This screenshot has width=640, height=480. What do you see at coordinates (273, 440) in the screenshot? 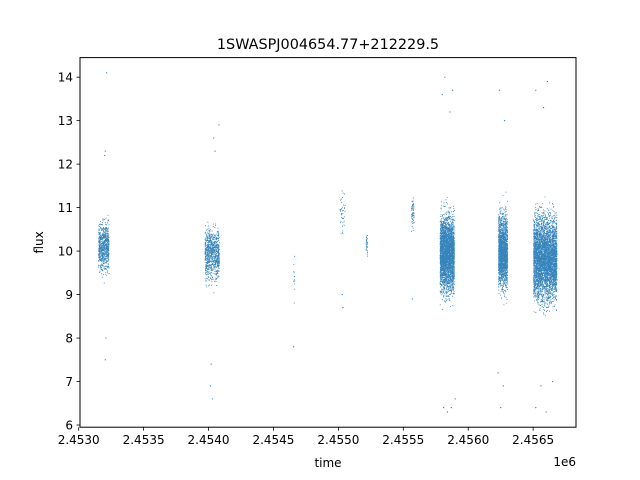
I see `x-tick-label: 2.4545` at bounding box center [273, 440].